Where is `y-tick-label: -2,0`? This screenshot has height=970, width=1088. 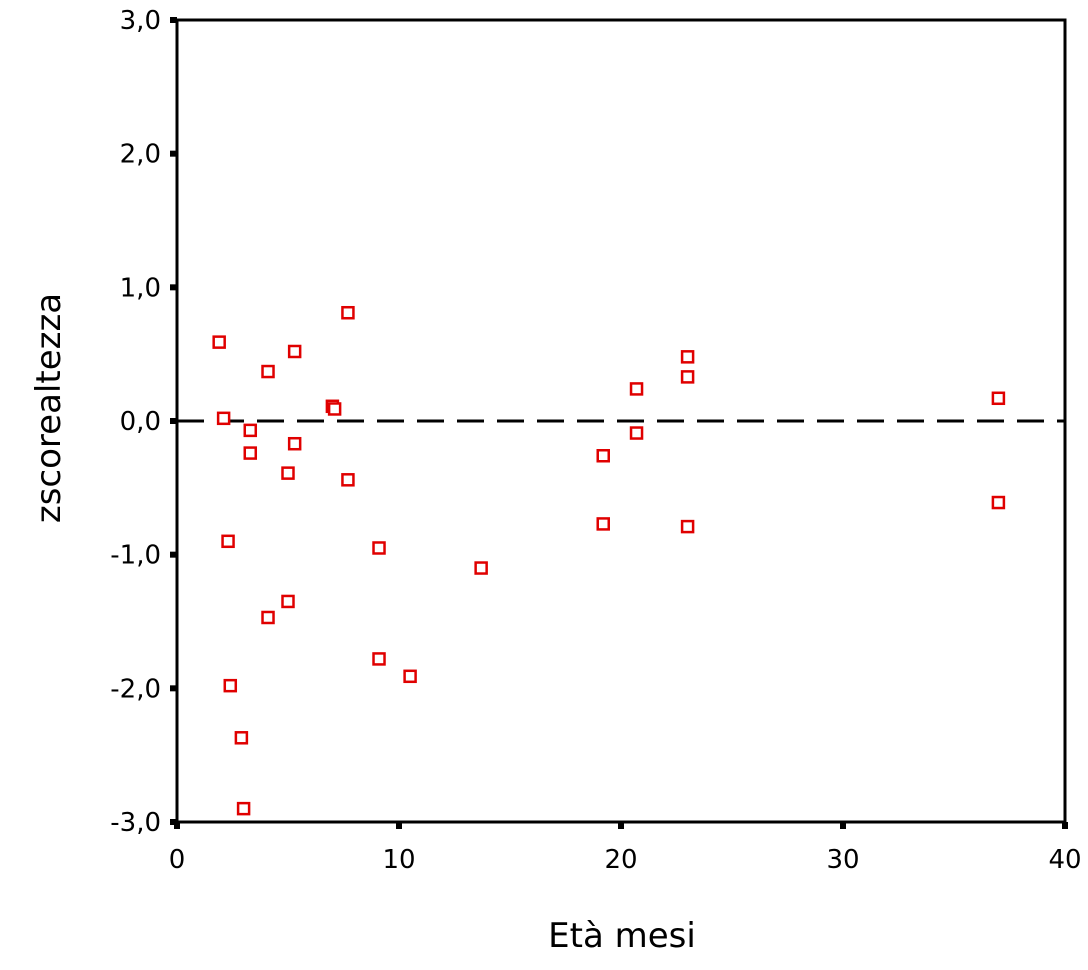 y-tick-label: -2,0 is located at coordinates (135, 689).